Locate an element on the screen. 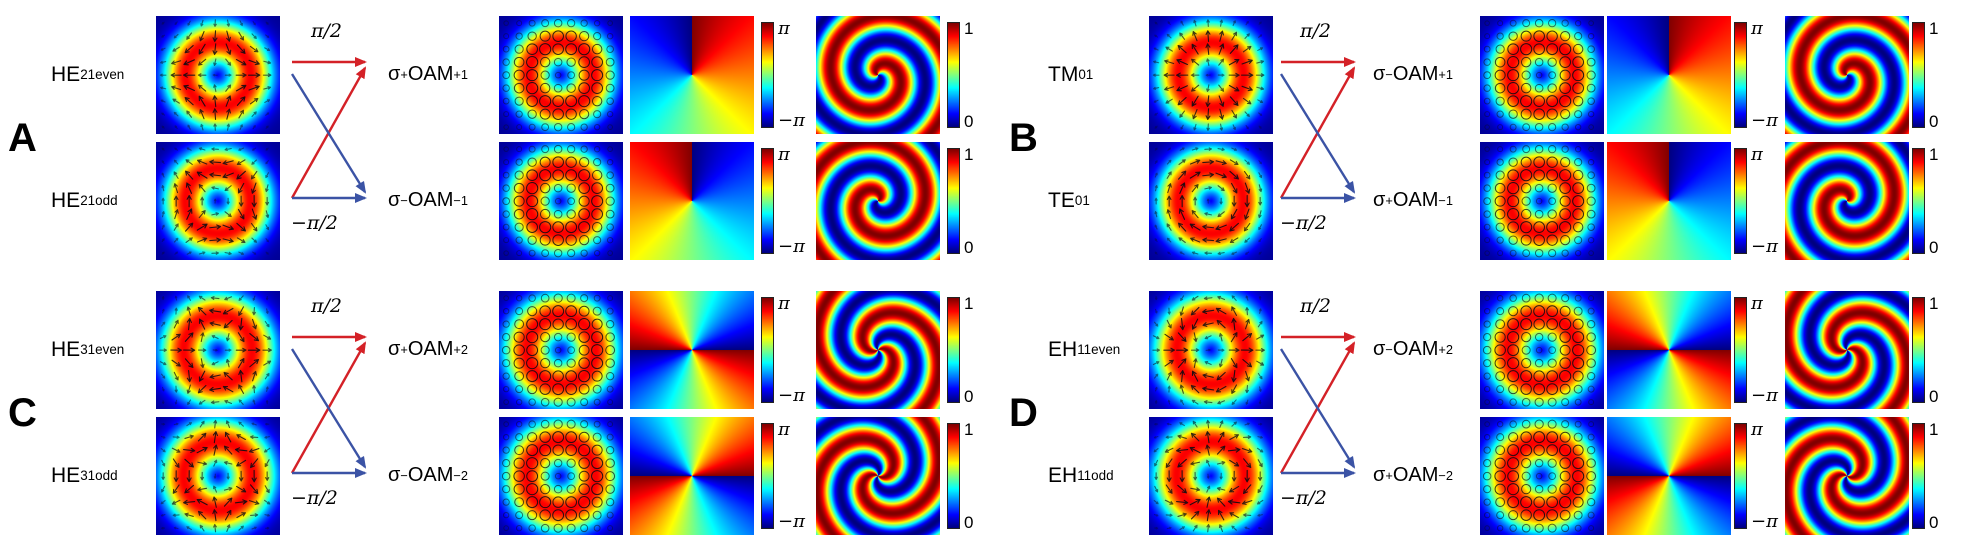  phase-shift-label-top: π/2 is located at coordinates (326, 305).